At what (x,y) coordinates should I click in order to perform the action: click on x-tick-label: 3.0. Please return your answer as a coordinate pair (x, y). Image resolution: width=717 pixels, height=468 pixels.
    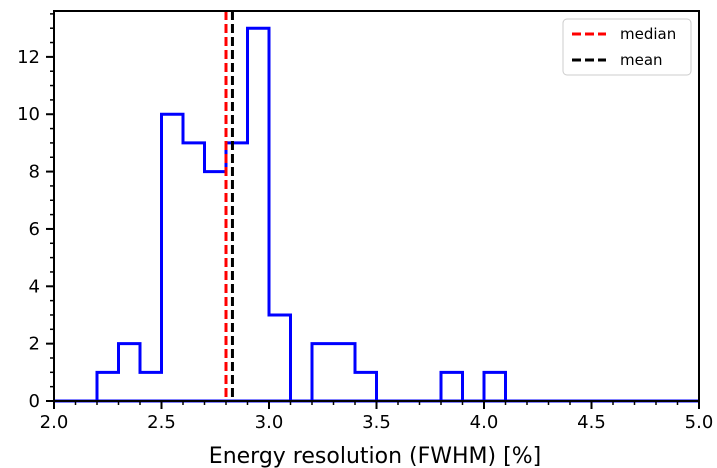
    Looking at the image, I should click on (269, 422).